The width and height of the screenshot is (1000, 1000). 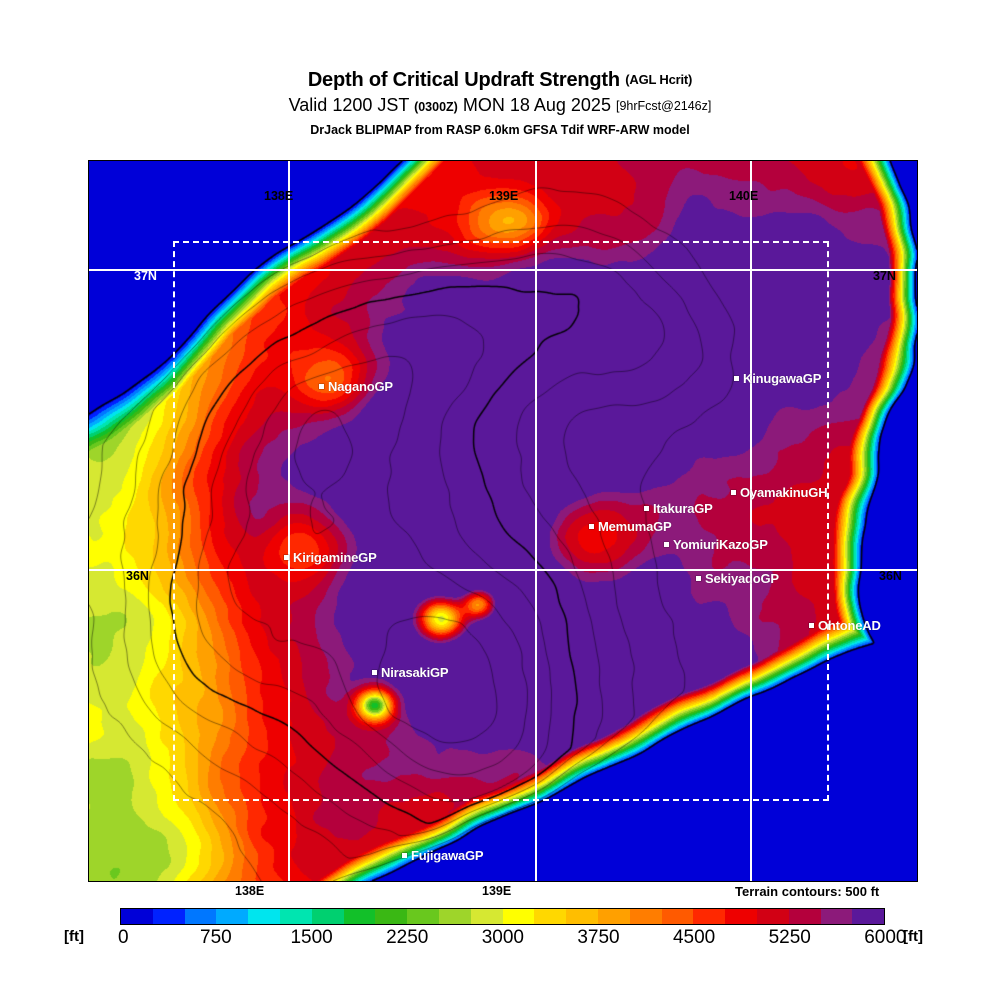 I want to click on colorbar-tick-3750: 3750, so click(x=598, y=937).